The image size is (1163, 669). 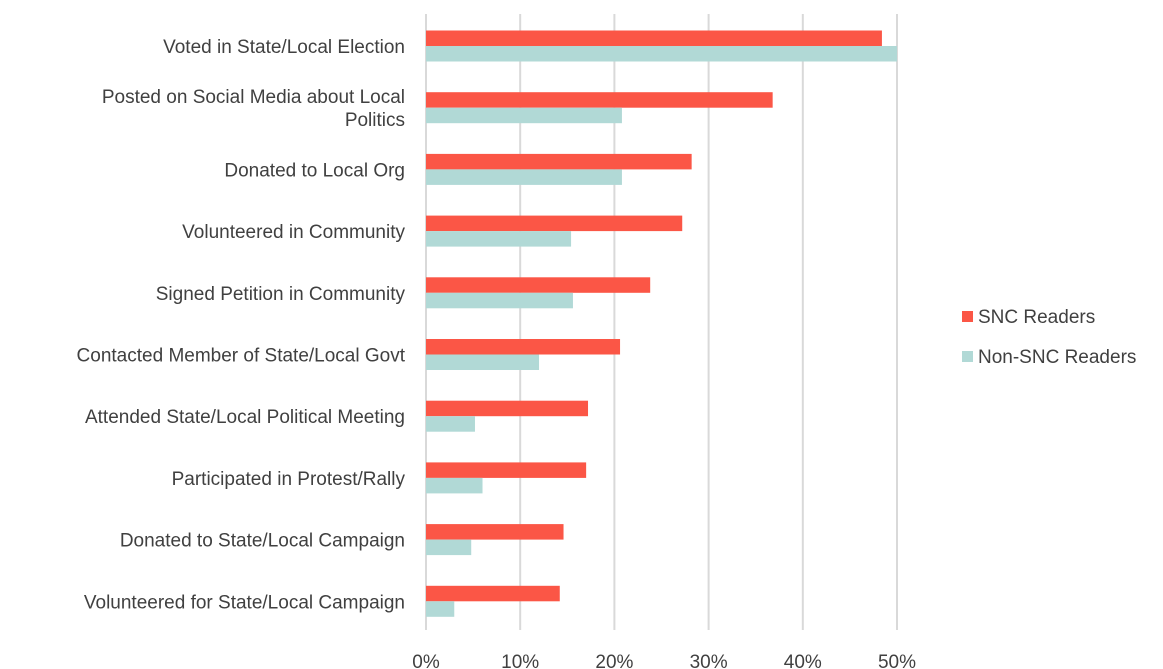 I want to click on x-axis-tick-labels: 0% 10% 20% 30% 40% 50%, so click(x=664, y=660).